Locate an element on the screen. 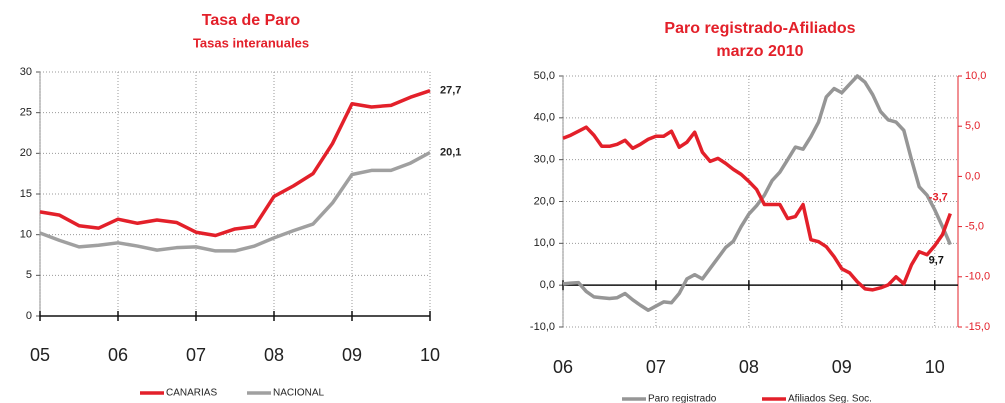 The height and width of the screenshot is (403, 1005). data-label: -3,7 is located at coordinates (938, 197).